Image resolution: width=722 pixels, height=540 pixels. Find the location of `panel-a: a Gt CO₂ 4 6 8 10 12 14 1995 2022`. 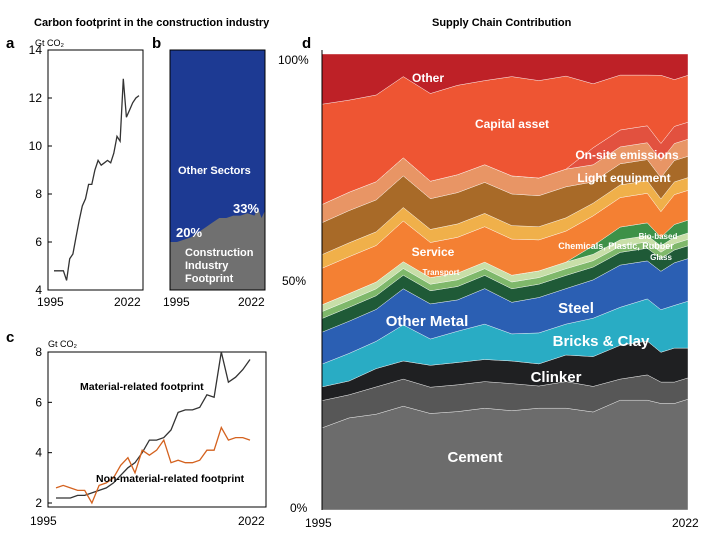

panel-a: a Gt CO₂ 4 6 8 10 12 14 1995 2022 is located at coordinates (75, 172).